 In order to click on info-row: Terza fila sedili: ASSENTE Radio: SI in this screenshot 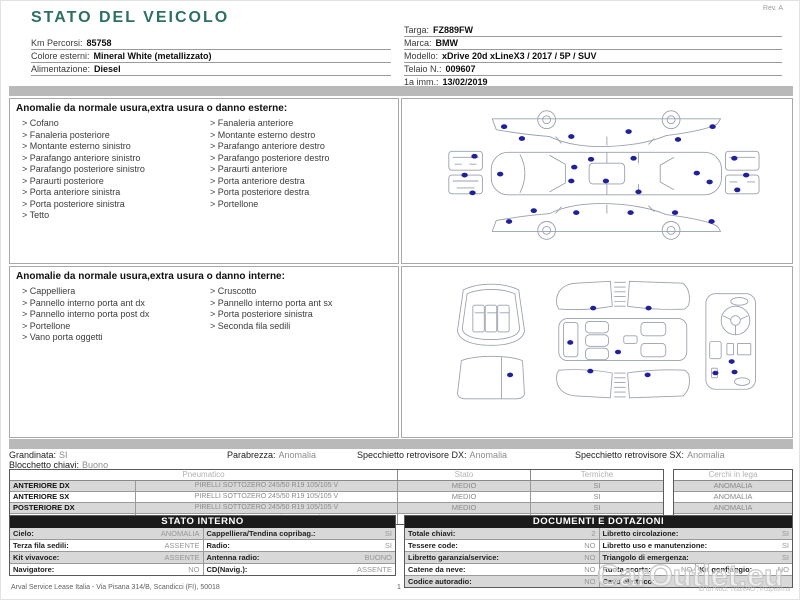, I will do `click(202, 545)`.